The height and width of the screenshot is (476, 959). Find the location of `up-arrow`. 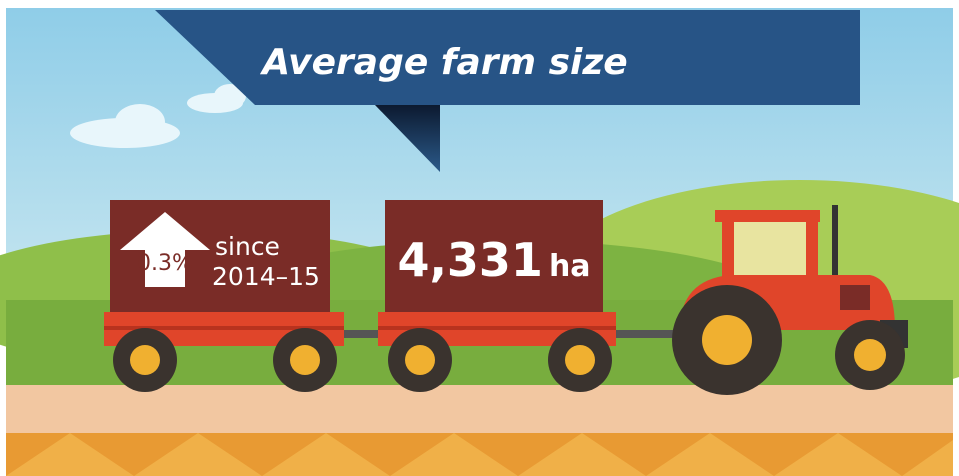

up-arrow is located at coordinates (165, 249).